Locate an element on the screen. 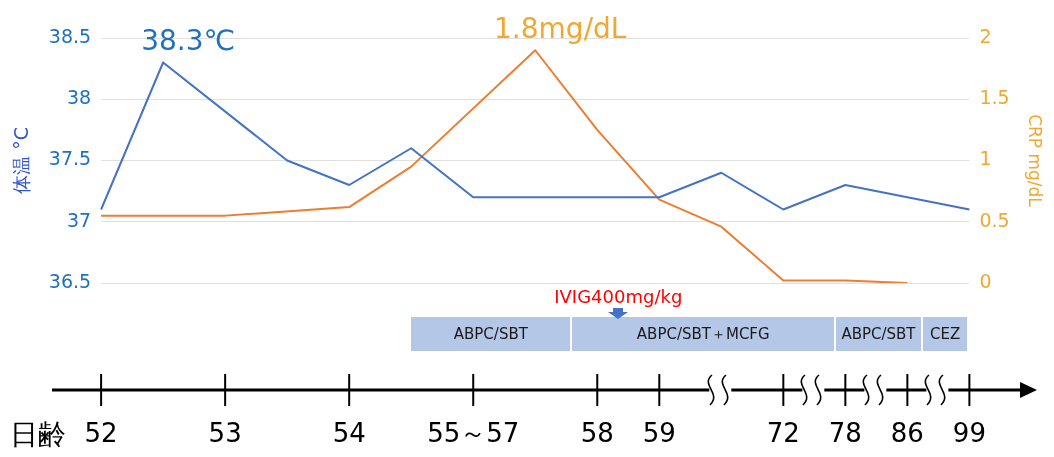 This screenshot has width=1054, height=457. x-axis-title: 日齢 is located at coordinates (38, 434).